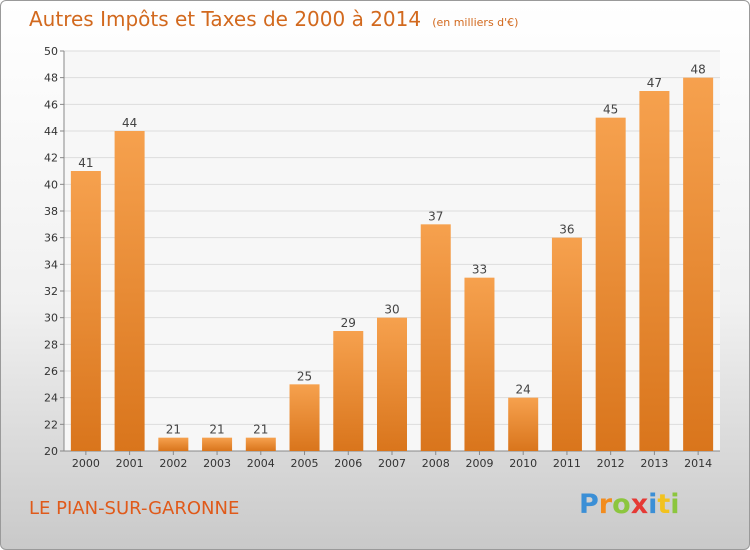  Describe the element at coordinates (475, 22) in the screenshot. I see `chart-subtitle: (en milliers d'€)` at that location.